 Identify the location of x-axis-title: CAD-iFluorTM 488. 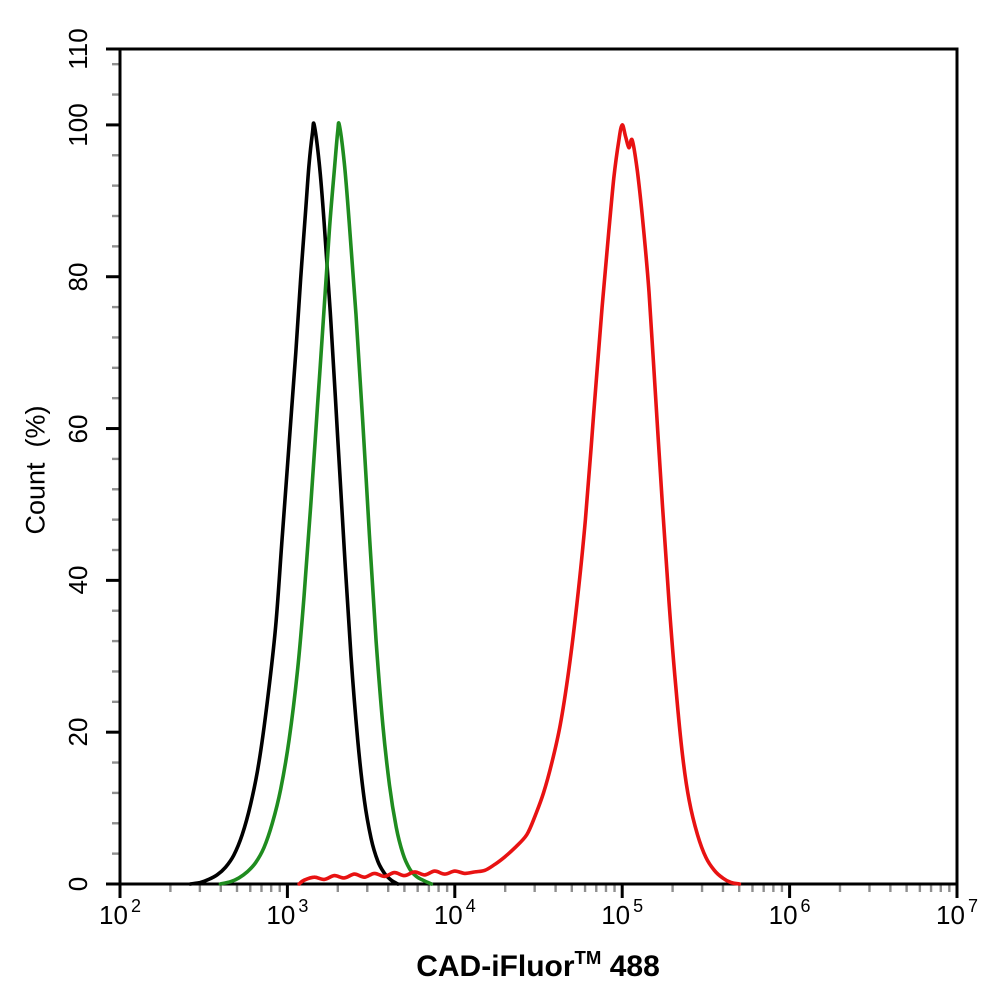
(538, 965).